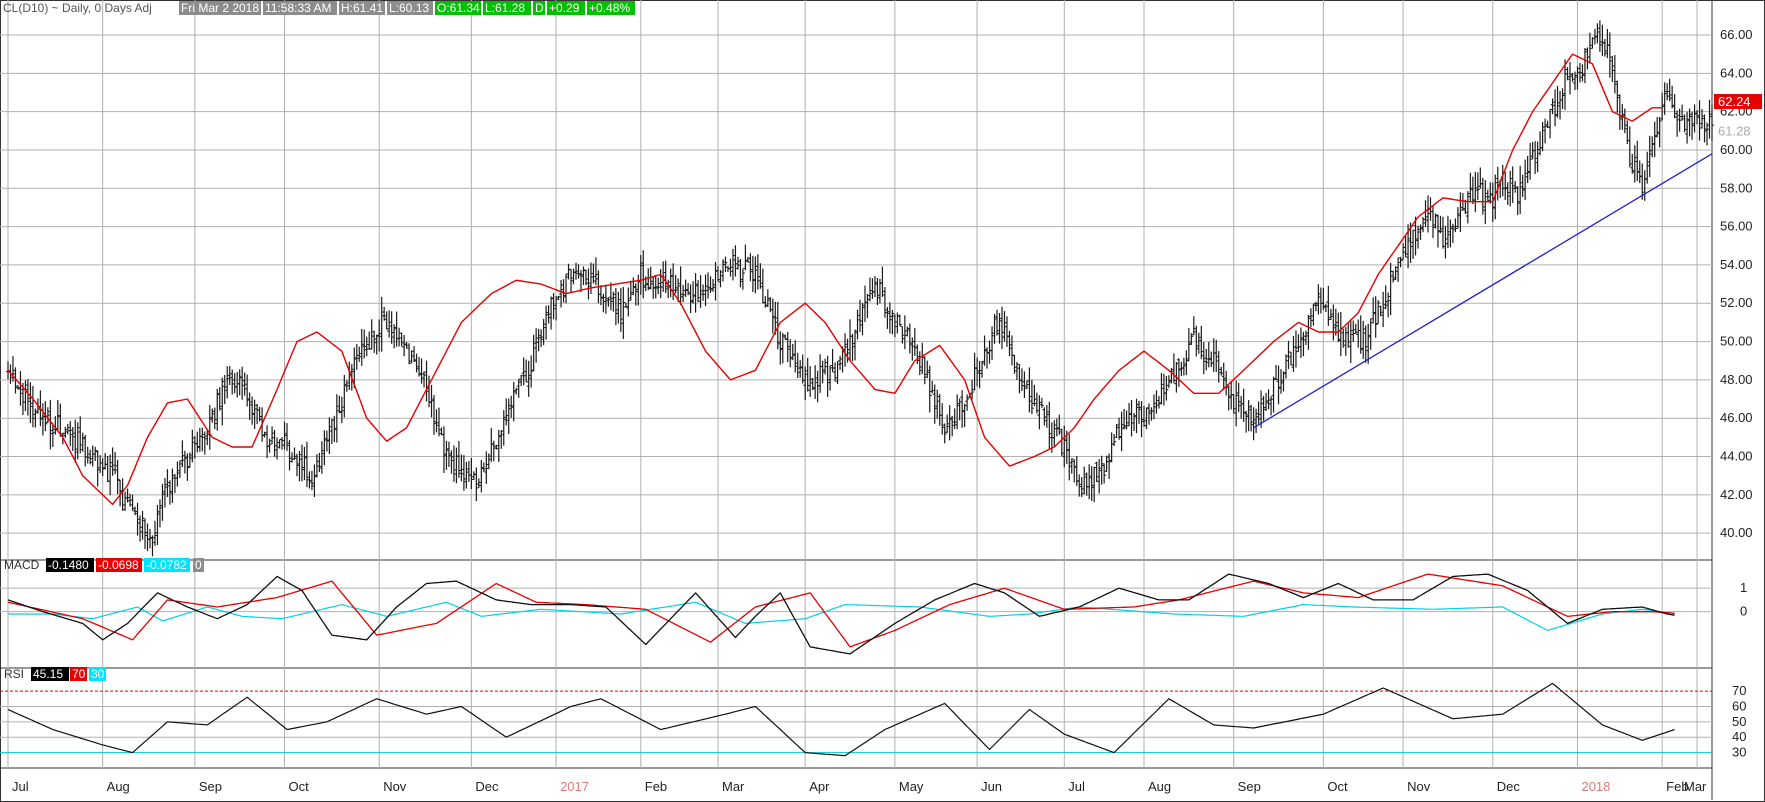  What do you see at coordinates (362, 8) in the screenshot?
I see `header-high: H:61.41` at bounding box center [362, 8].